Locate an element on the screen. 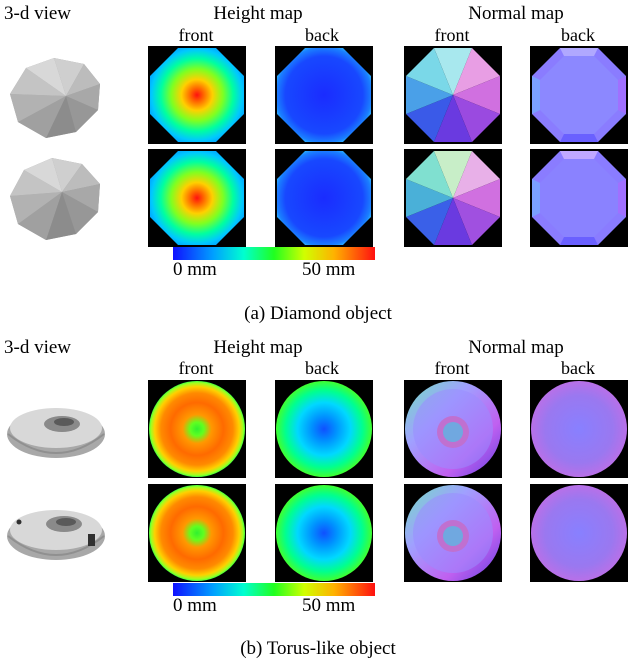  caption-torus: (b) Torus-like object is located at coordinates (318, 648).